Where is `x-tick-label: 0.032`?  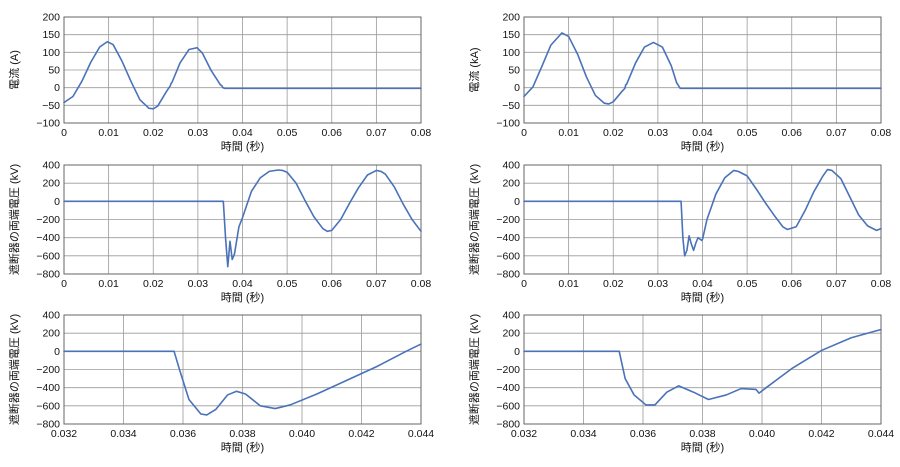 x-tick-label: 0.032 is located at coordinates (524, 434).